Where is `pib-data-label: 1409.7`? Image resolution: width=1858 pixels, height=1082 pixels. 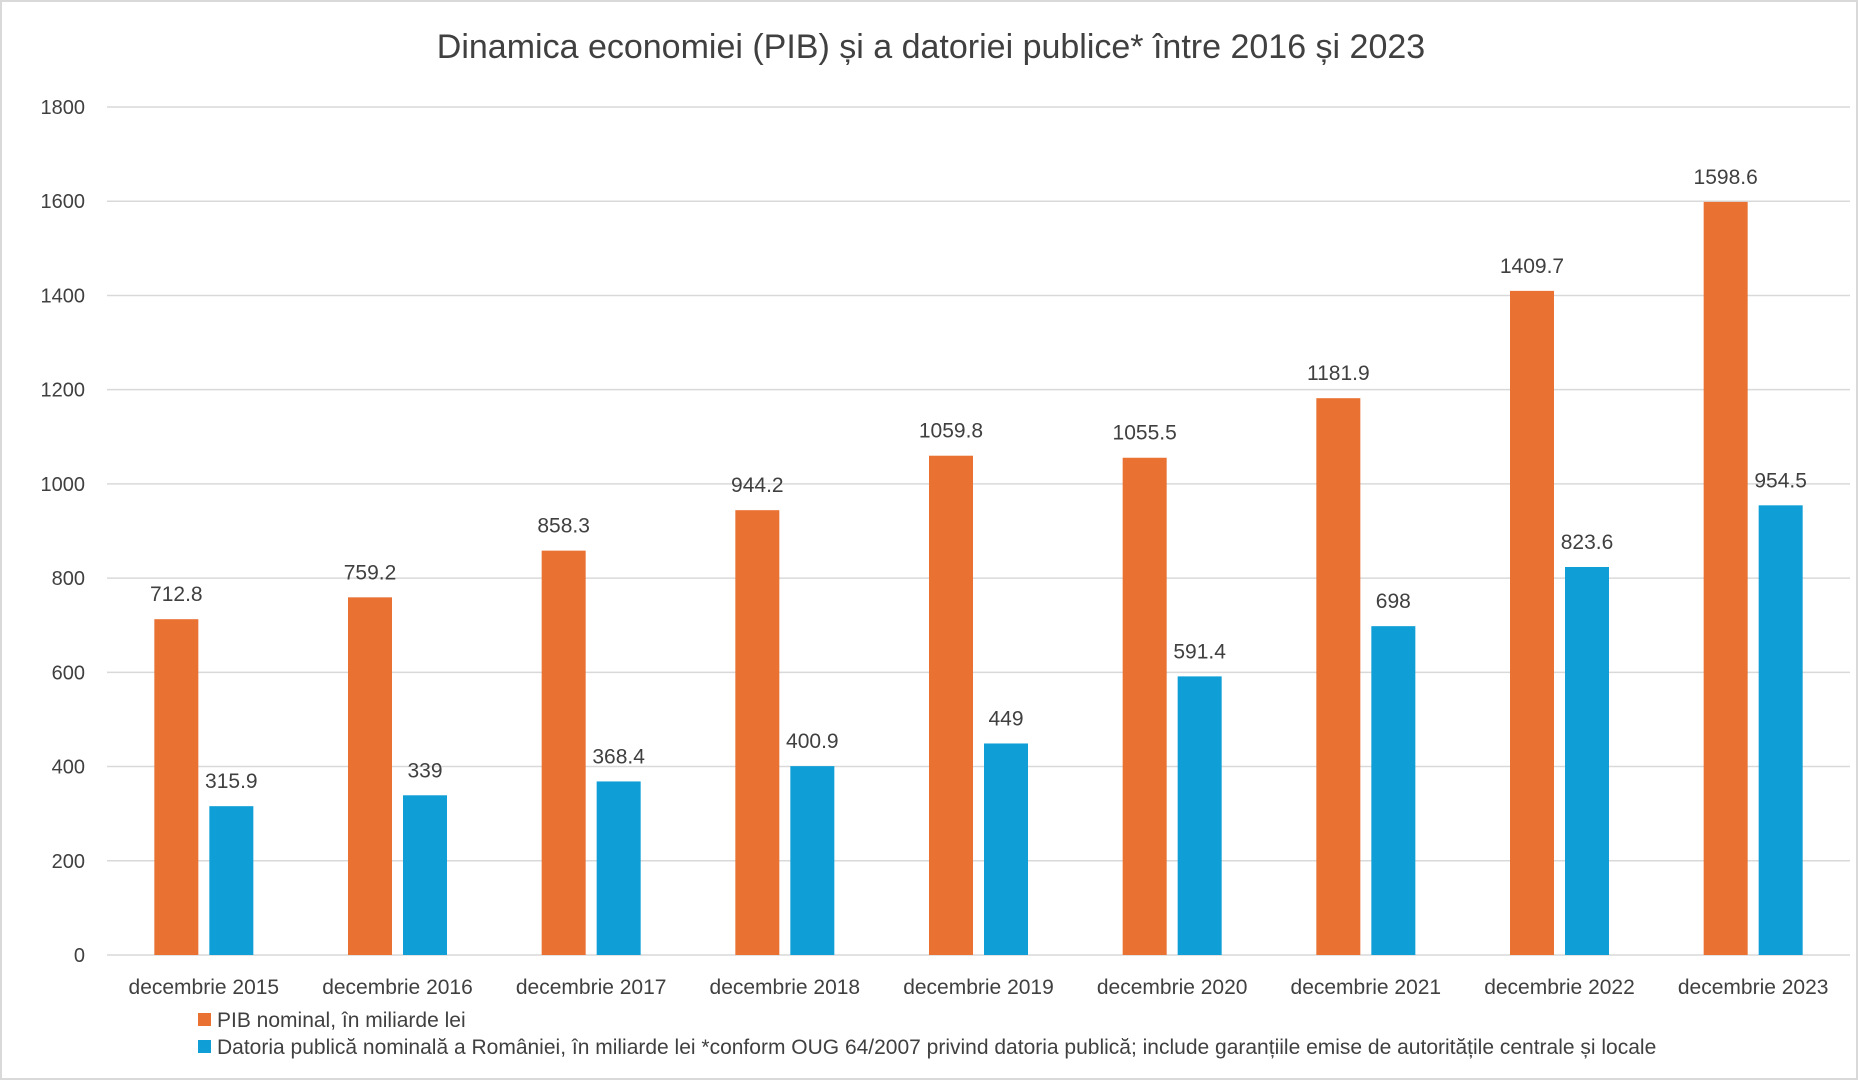 pib-data-label: 1409.7 is located at coordinates (1532, 266).